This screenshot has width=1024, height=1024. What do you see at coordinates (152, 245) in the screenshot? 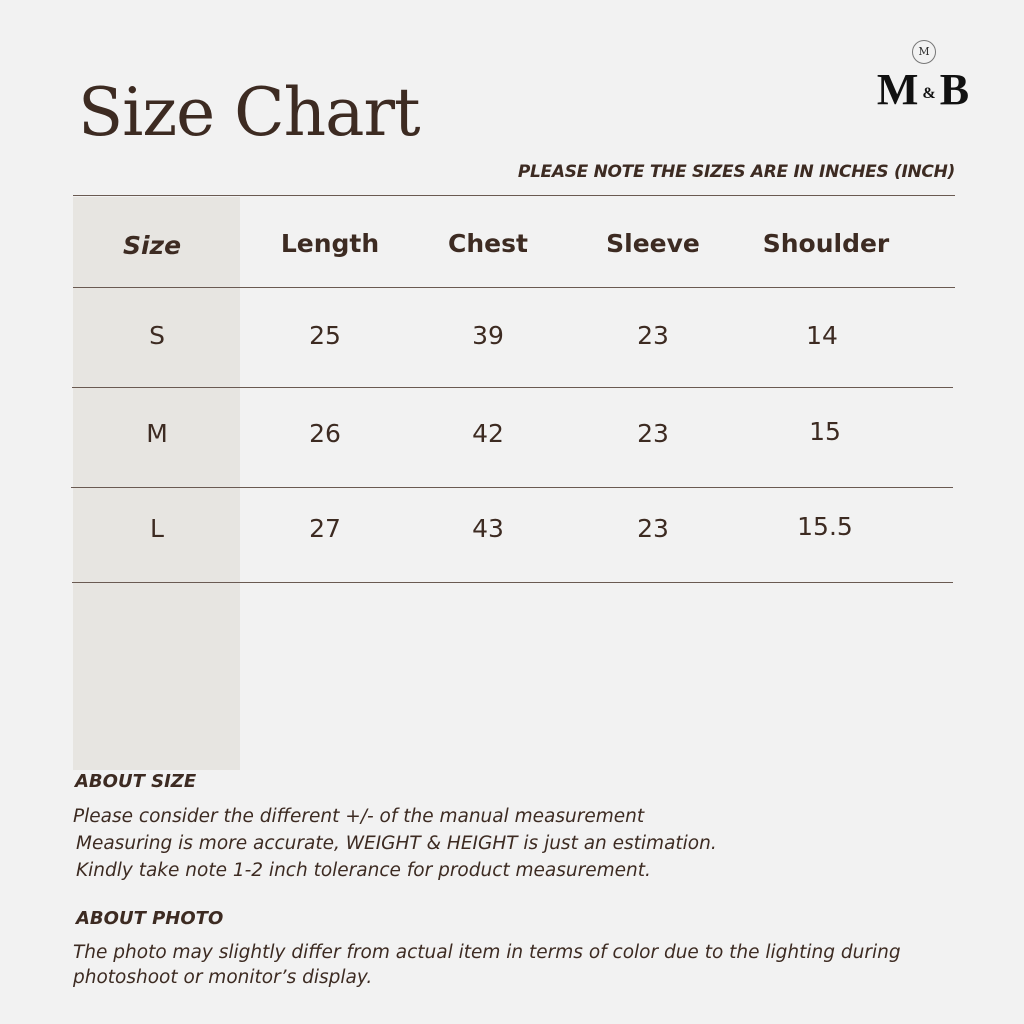
I see `header-size: Size` at bounding box center [152, 245].